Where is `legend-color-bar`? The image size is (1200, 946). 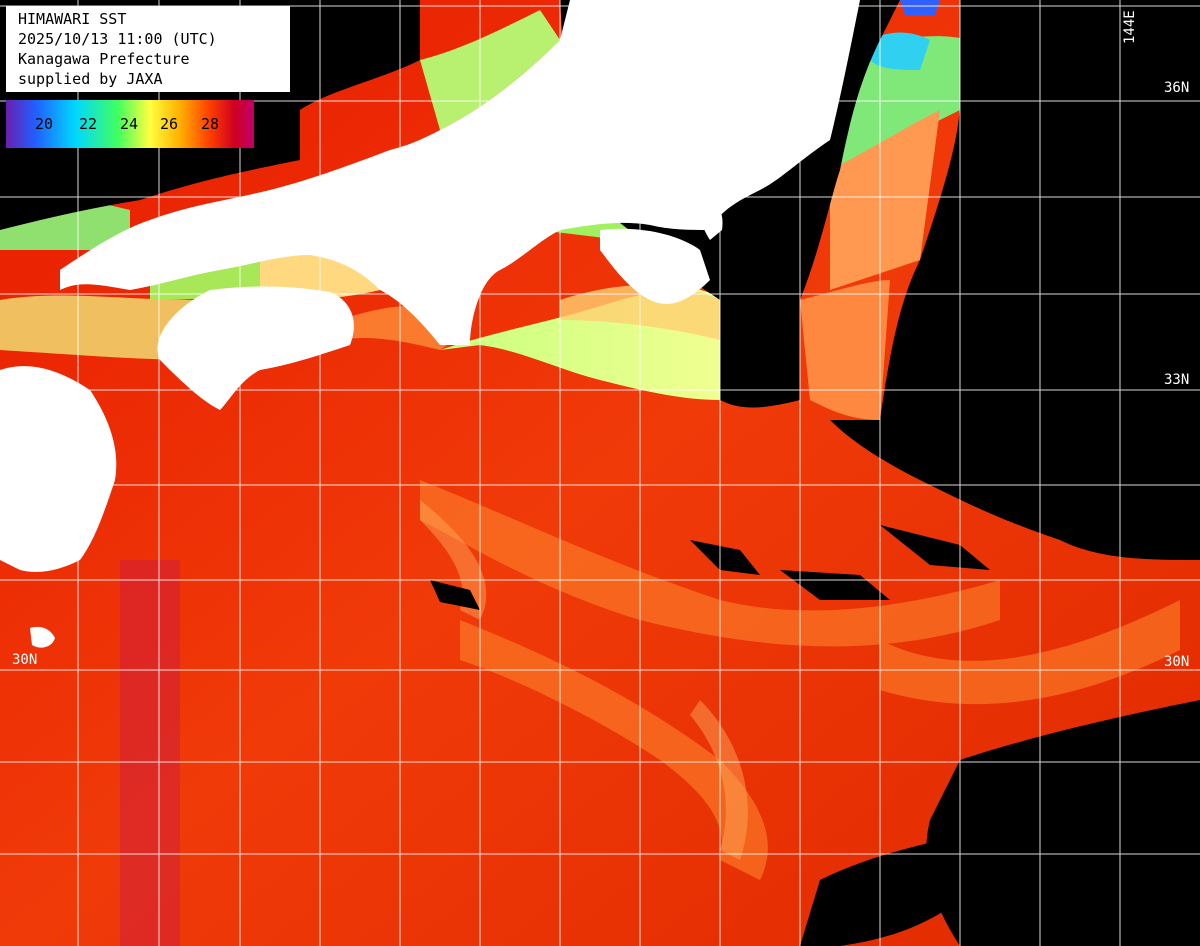
legend-color-bar is located at coordinates (130, 124).